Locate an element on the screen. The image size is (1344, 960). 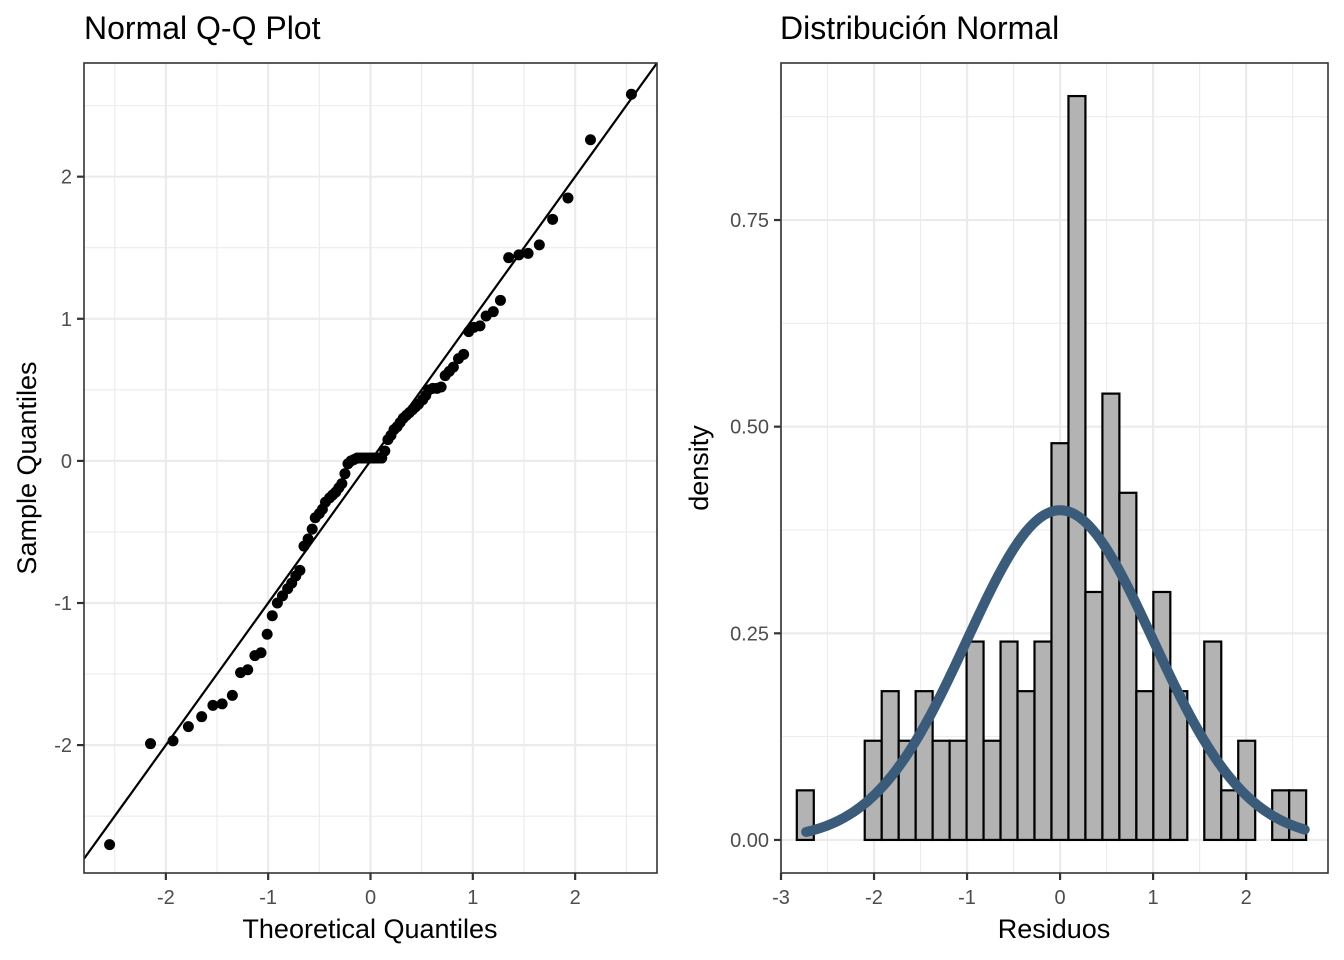
normal-density-curve is located at coordinates (1055, 671).